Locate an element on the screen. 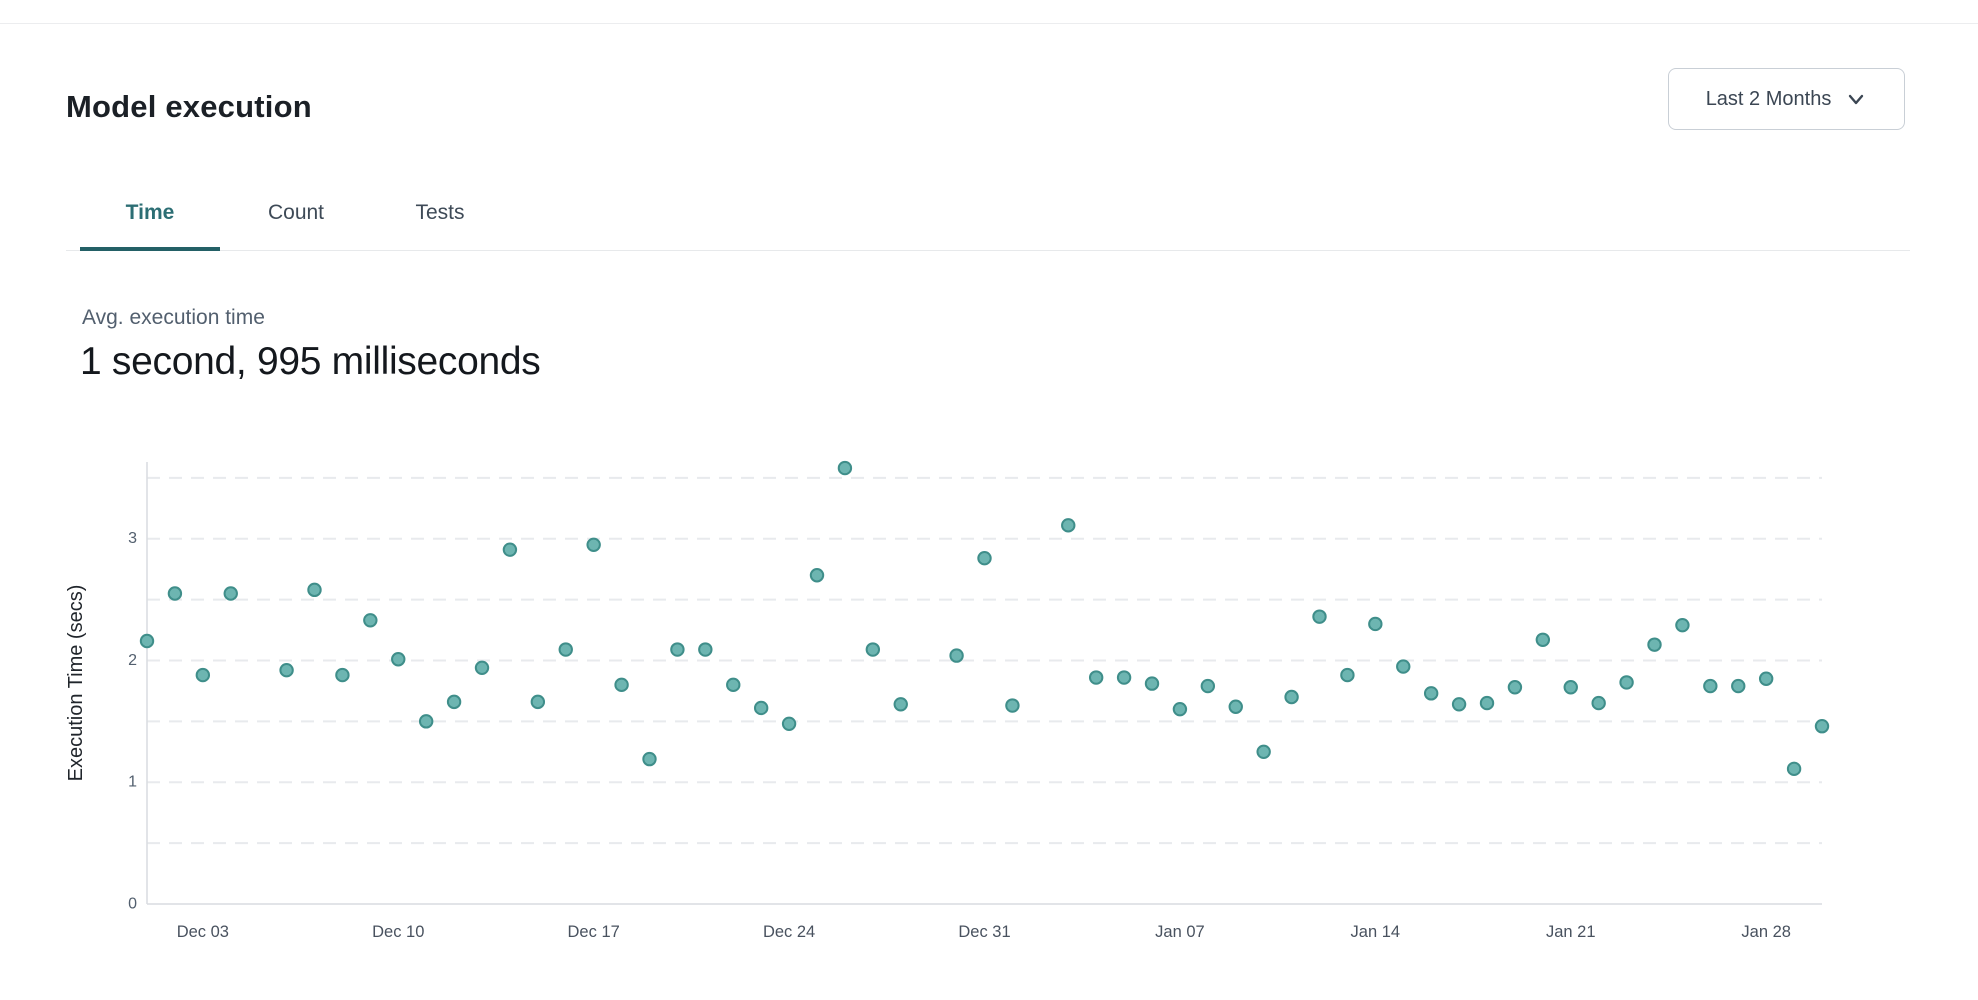  top-divider is located at coordinates (989, 23).